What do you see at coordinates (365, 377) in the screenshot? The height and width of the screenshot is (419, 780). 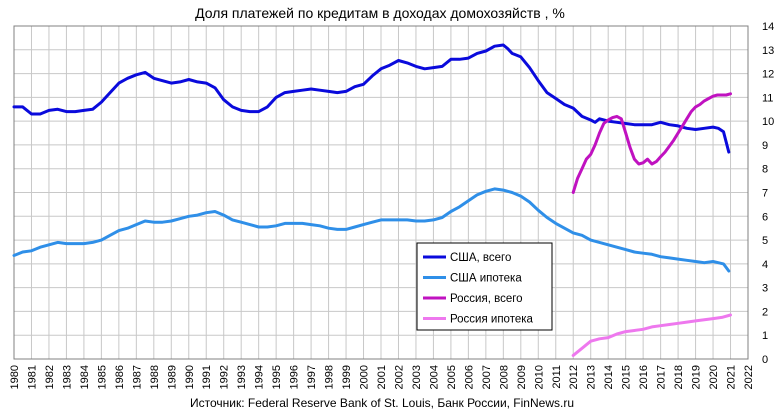 I see `x-tick-label: 2000` at bounding box center [365, 377].